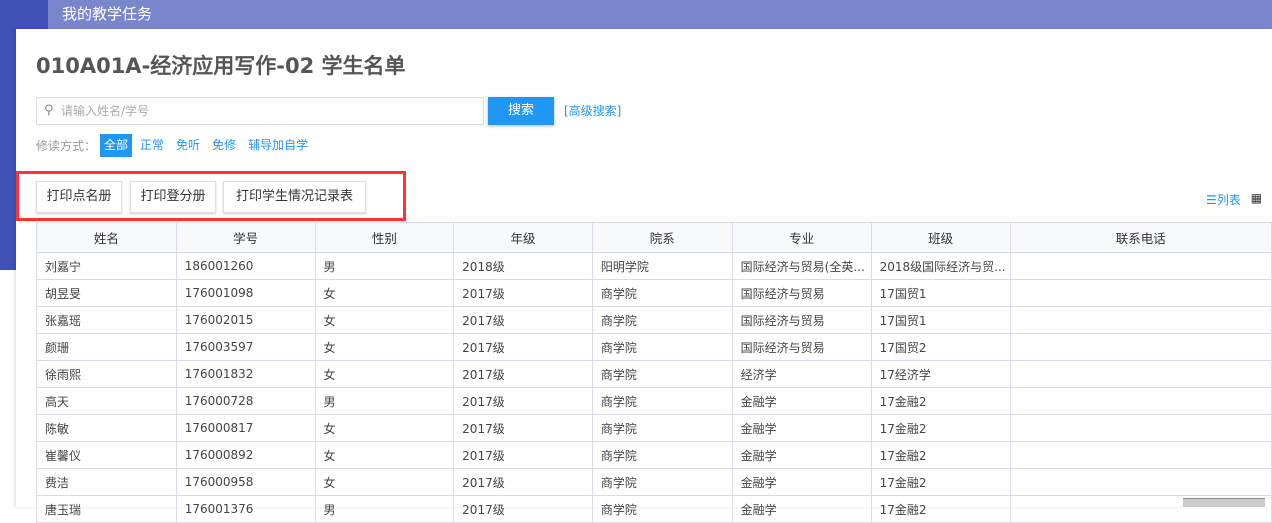  What do you see at coordinates (801, 237) in the screenshot?
I see `column-header: 专业` at bounding box center [801, 237].